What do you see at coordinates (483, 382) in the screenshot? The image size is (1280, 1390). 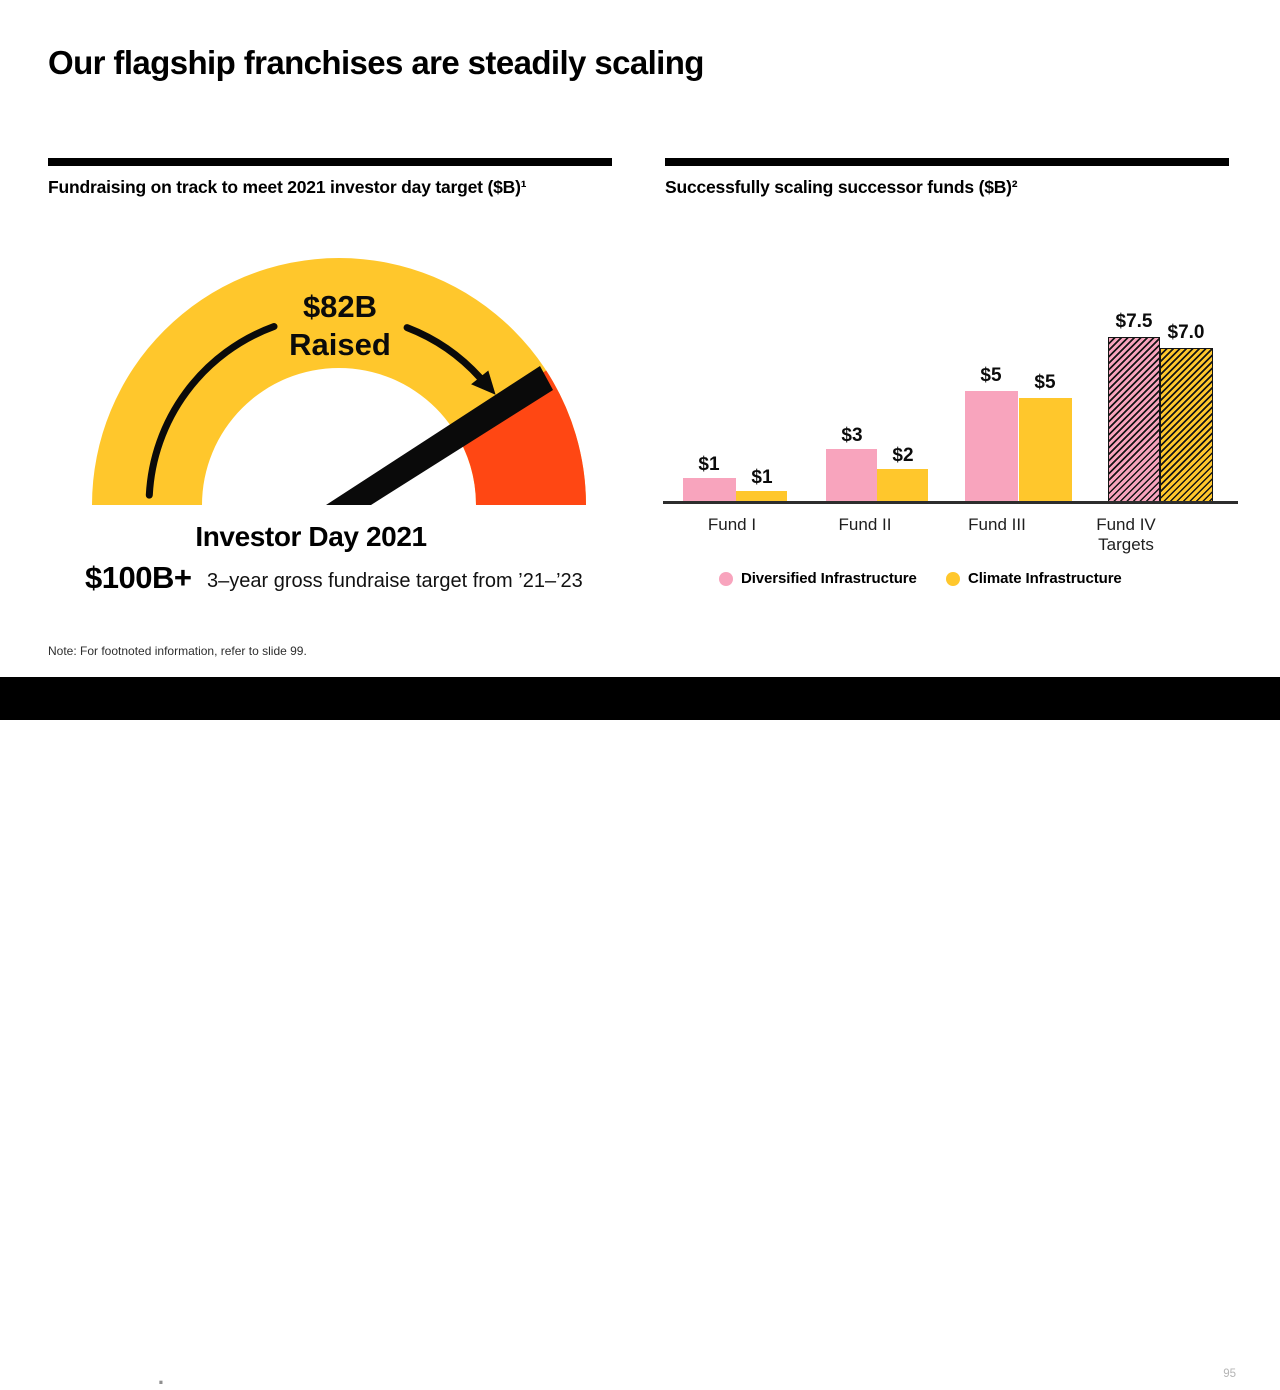 I see `gauge-arrowhead-icon` at bounding box center [483, 382].